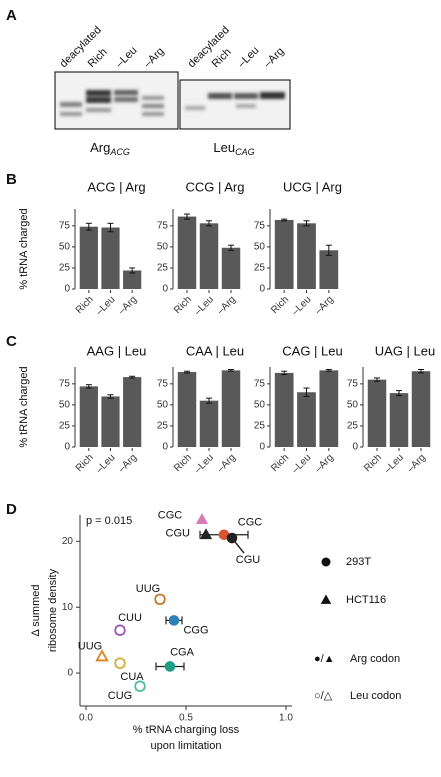 The image size is (441, 777). Describe the element at coordinates (312, 186) in the screenshot. I see `chart-title: UCG | Arg` at that location.